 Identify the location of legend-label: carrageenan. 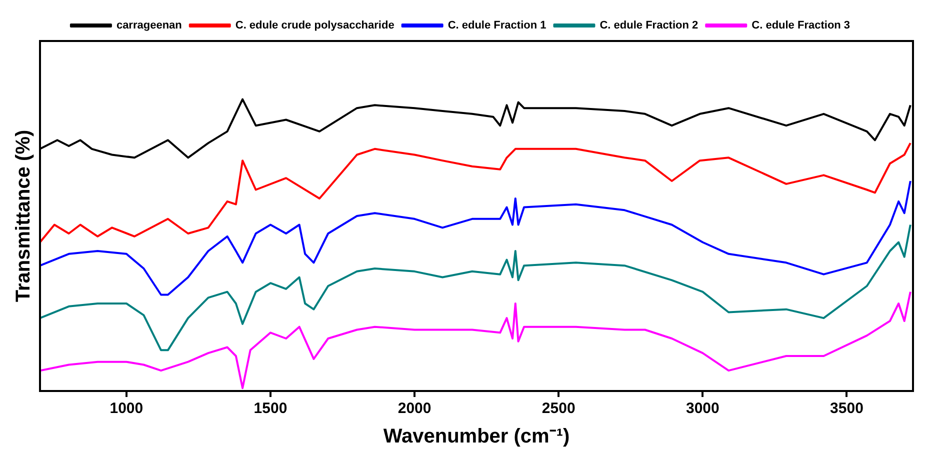
(149, 26).